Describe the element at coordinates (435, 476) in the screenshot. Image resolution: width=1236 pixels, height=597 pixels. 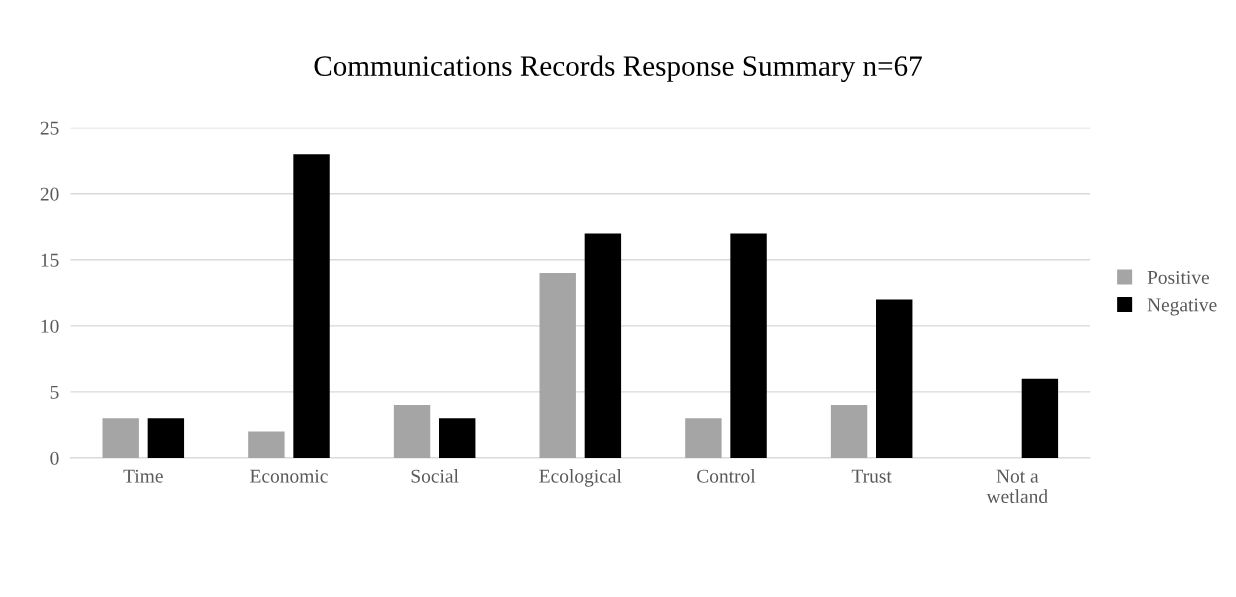
I see `x-tick-label: Social` at that location.